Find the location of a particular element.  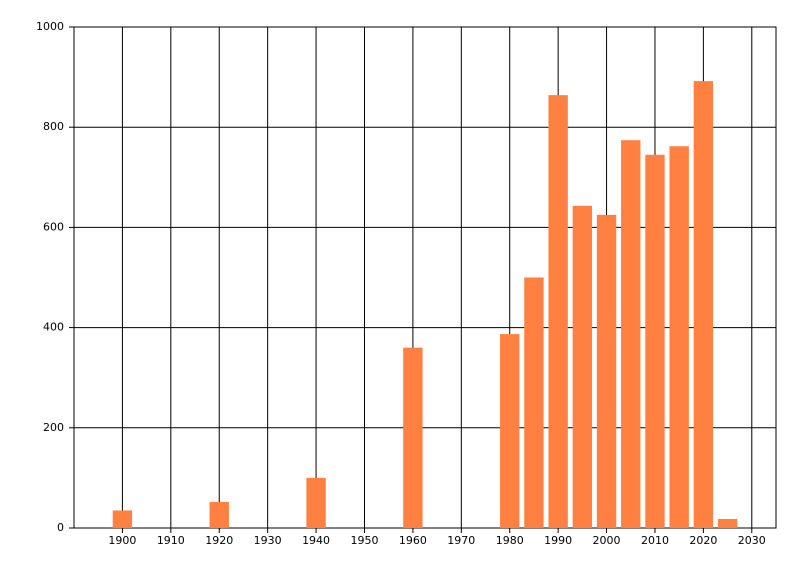

y-tick-label: 200 is located at coordinates (53, 427).